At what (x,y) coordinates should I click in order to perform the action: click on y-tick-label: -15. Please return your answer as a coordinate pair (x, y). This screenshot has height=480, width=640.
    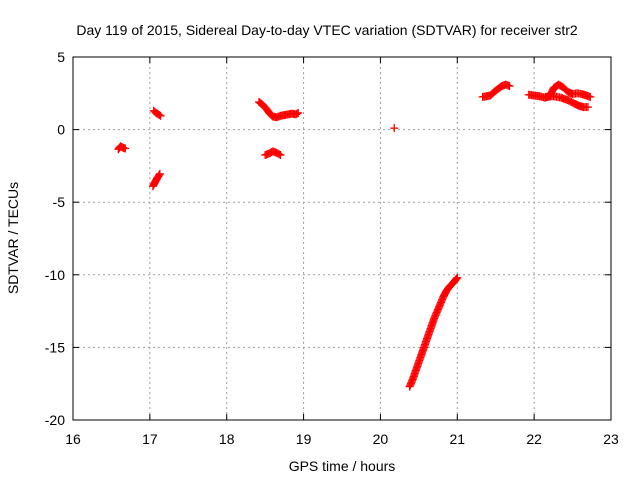
    Looking at the image, I should click on (55, 347).